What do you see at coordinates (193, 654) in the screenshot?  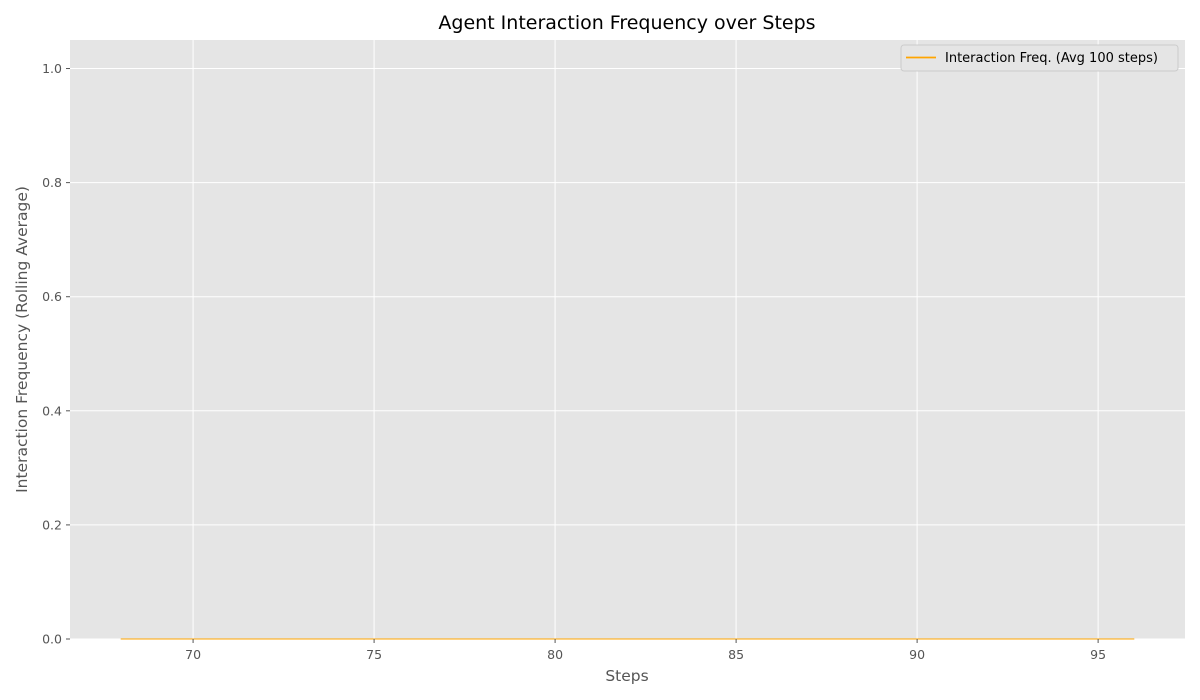 I see `x-tick-label: 70` at bounding box center [193, 654].